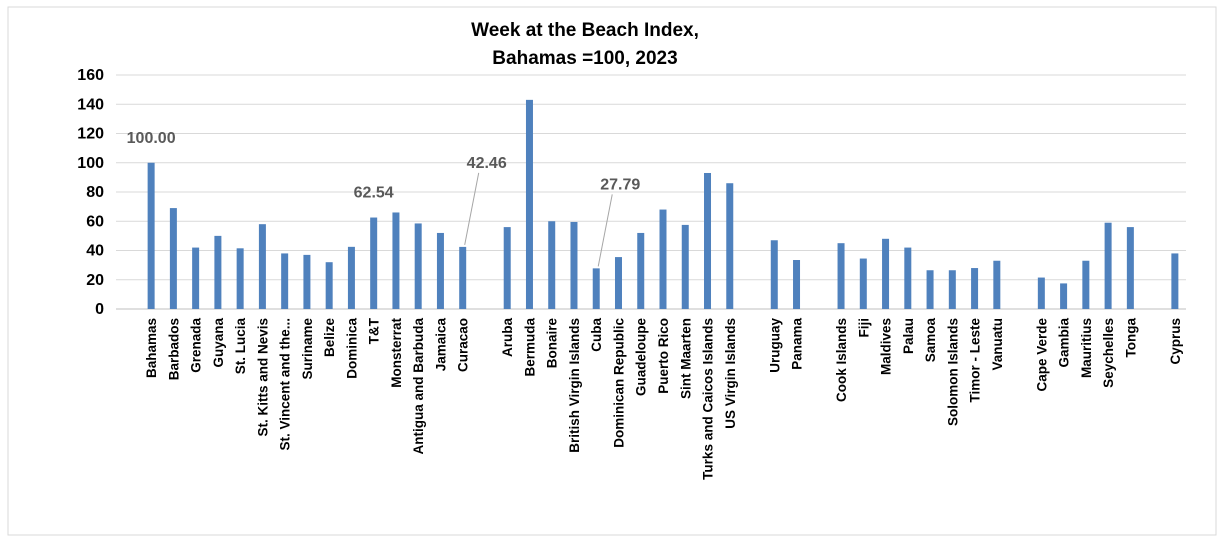 This screenshot has width=1223, height=538. Describe the element at coordinates (329, 338) in the screenshot. I see `x-tick-label: Belize` at that location.